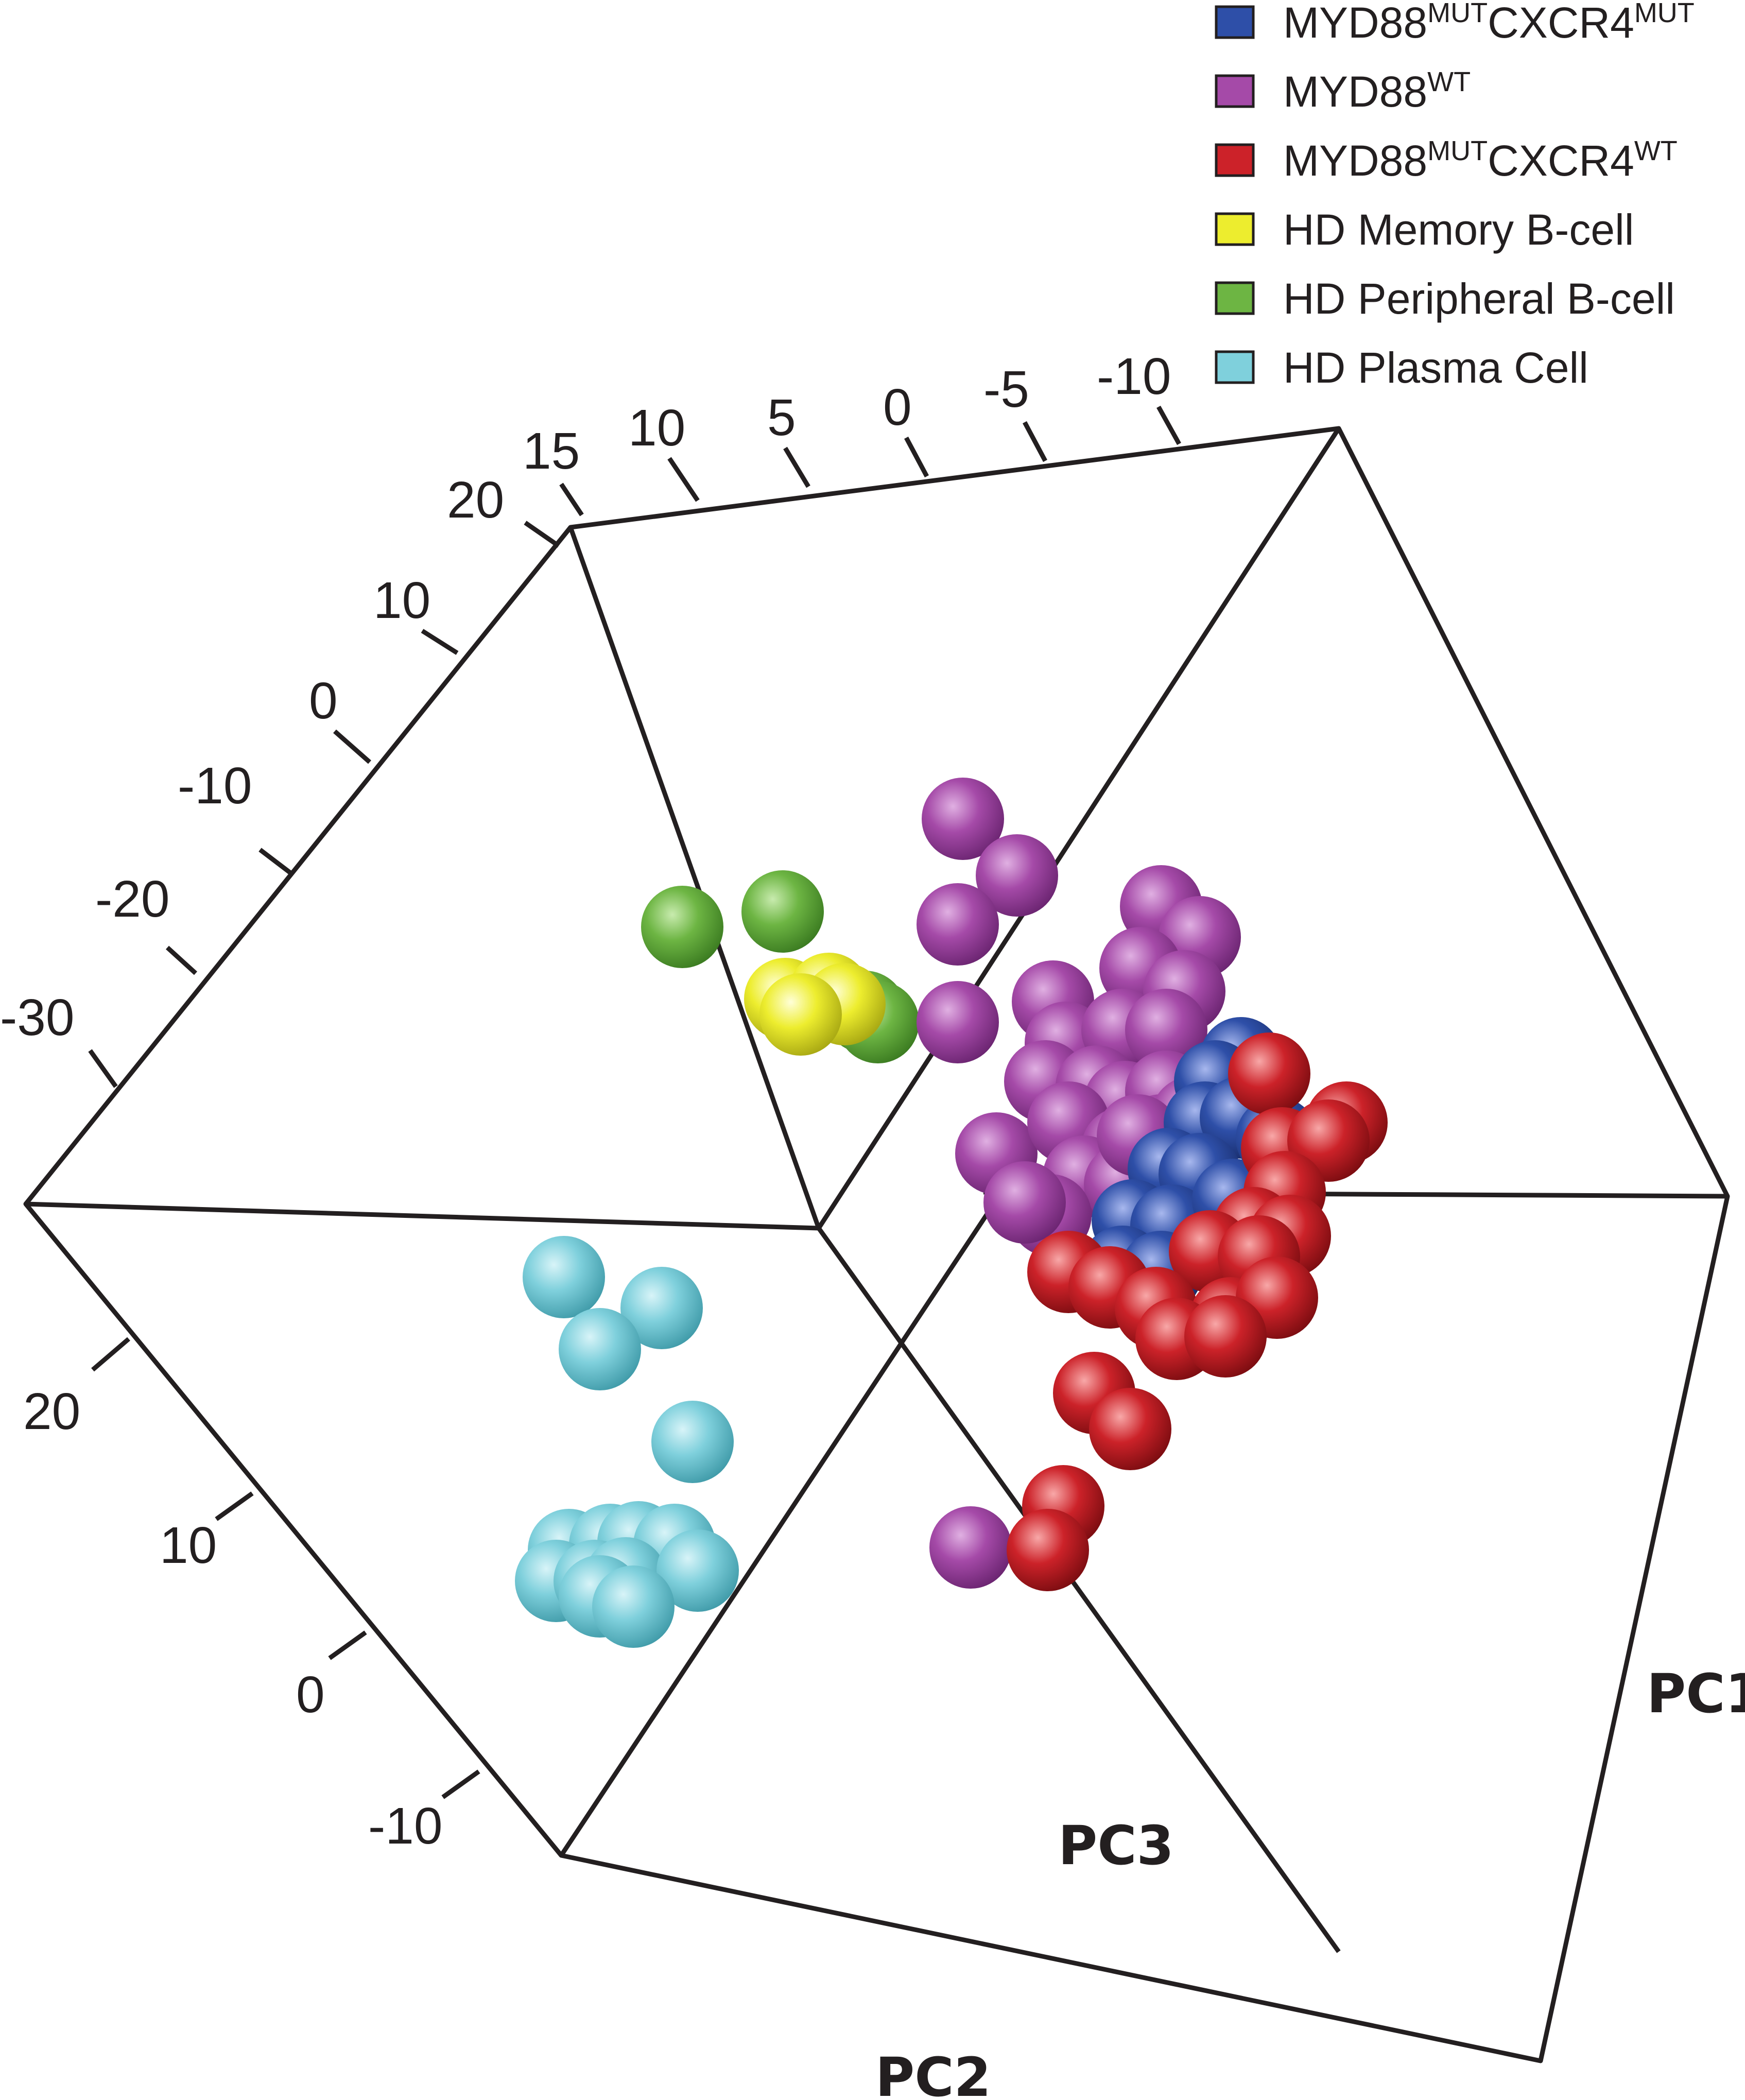 Image resolution: width=1745 pixels, height=2100 pixels. I want to click on top-tick-label: 0, so click(897, 407).